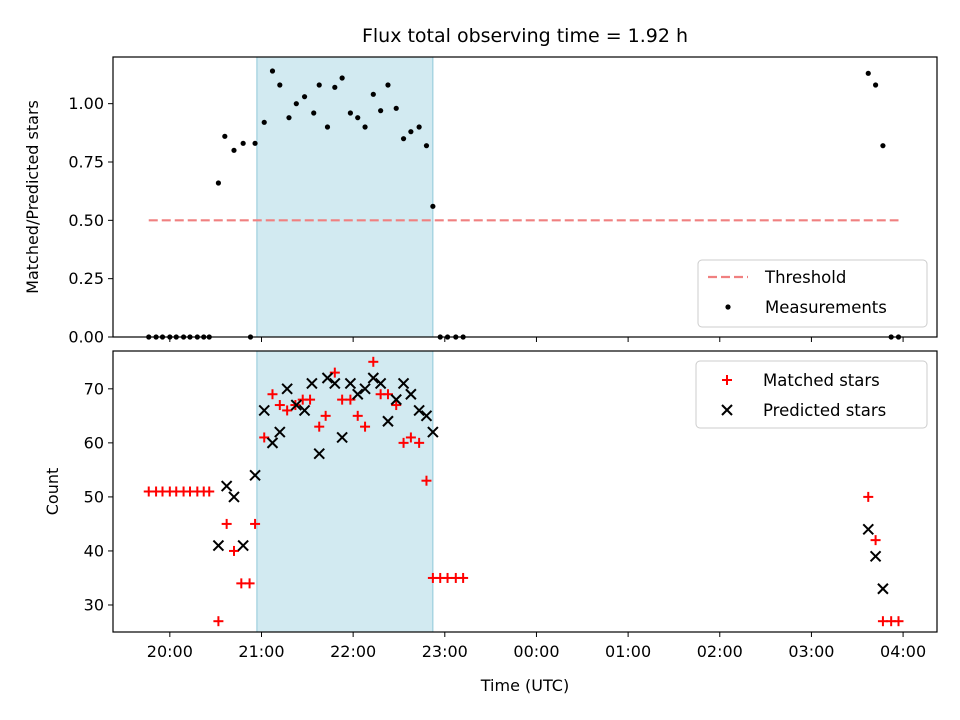 The height and width of the screenshot is (720, 960). What do you see at coordinates (94, 442) in the screenshot?
I see `y-tick-label: 60` at bounding box center [94, 442].